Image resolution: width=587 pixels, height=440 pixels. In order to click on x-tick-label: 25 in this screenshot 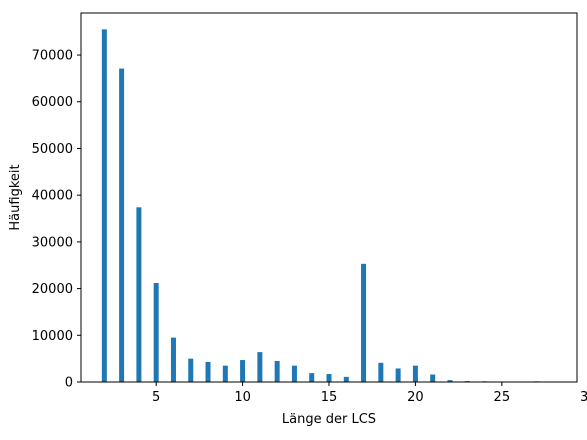, I will do `click(502, 397)`.